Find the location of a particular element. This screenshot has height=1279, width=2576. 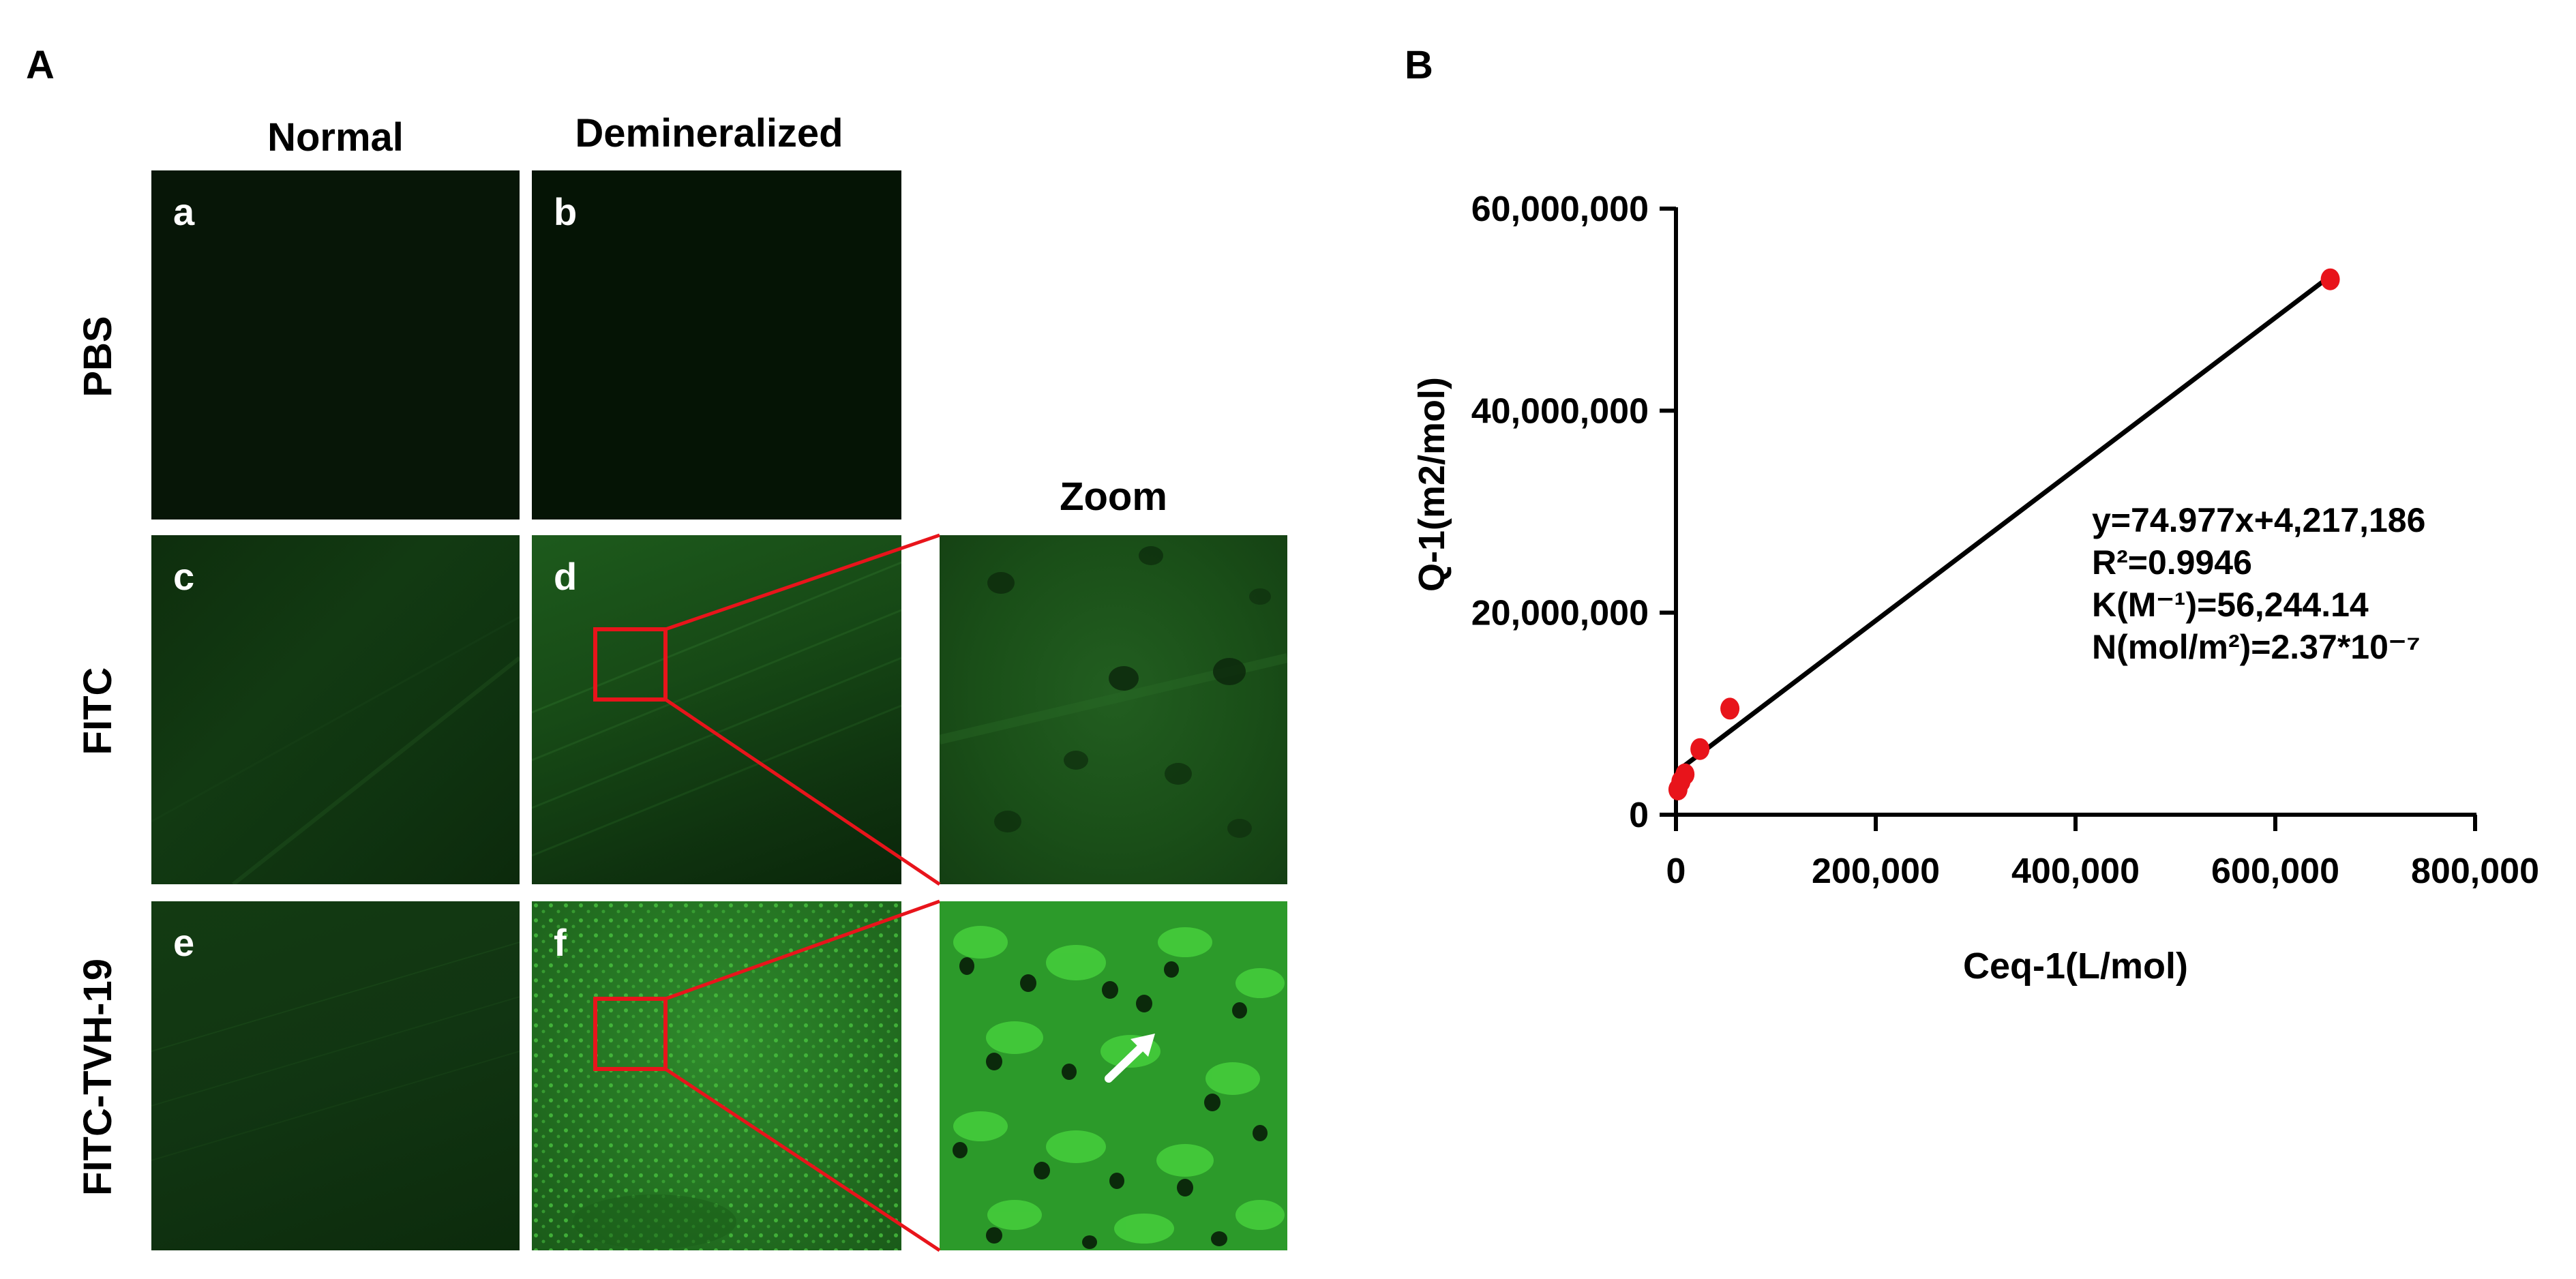

micrograph-e-texture is located at coordinates (335, 1051).